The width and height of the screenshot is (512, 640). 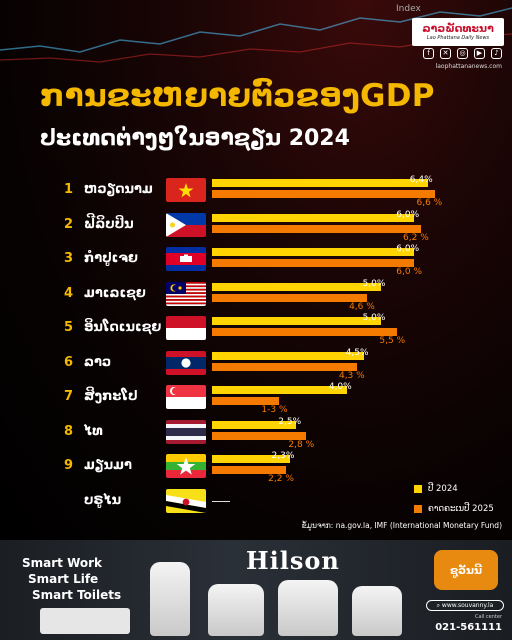 What do you see at coordinates (421, 180) in the screenshot?
I see `data-label-2024: 6,4%` at bounding box center [421, 180].